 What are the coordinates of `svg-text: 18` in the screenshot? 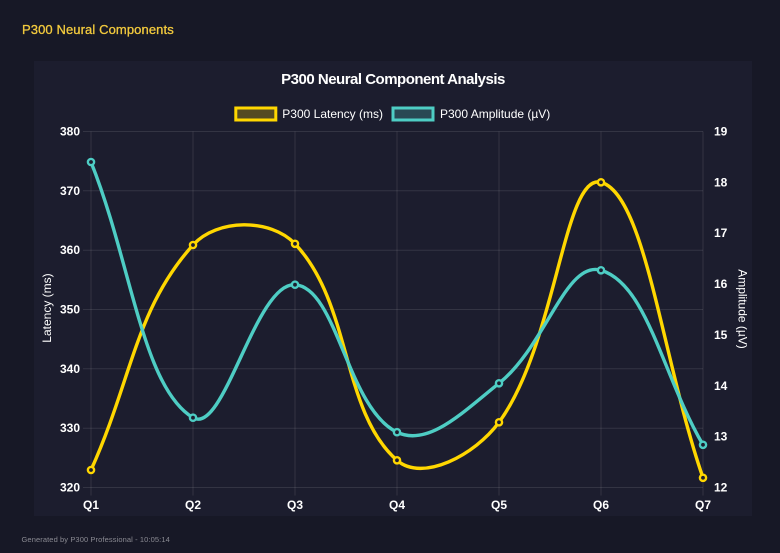 It's located at (721, 182).